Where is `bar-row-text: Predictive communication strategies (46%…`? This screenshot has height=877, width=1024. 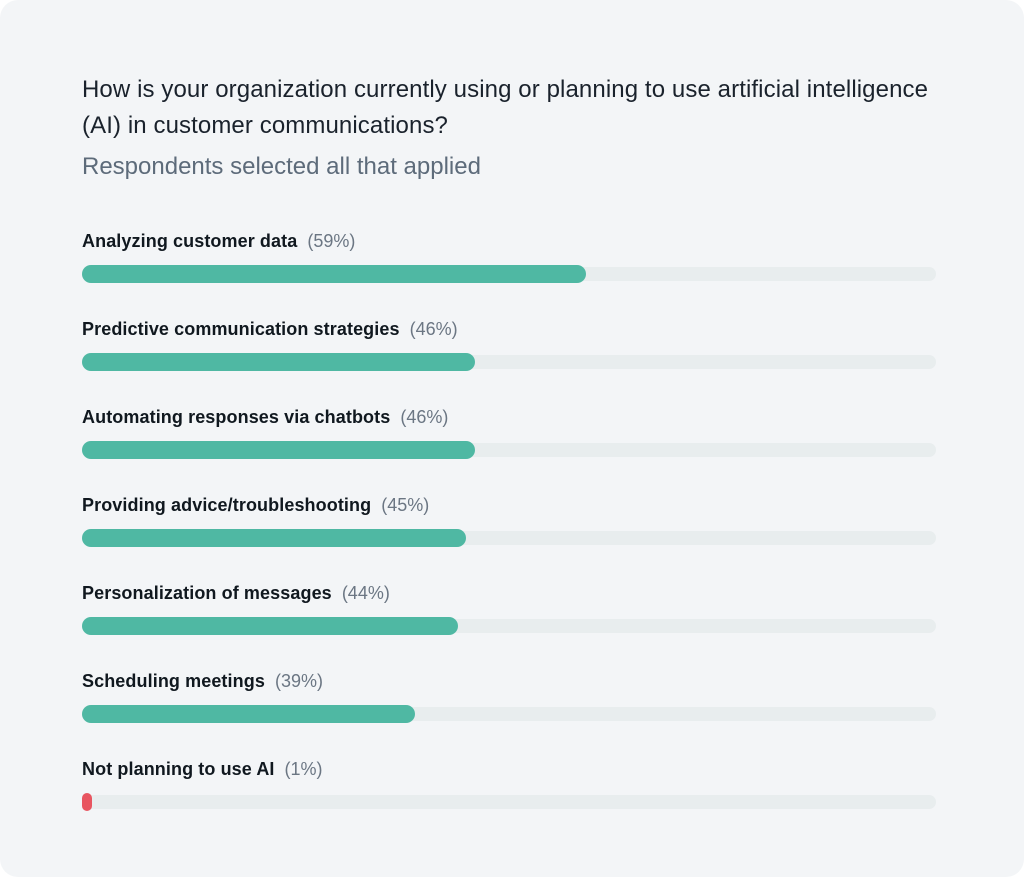
bar-row-text: Predictive communication strategies (46%… is located at coordinates (509, 329).